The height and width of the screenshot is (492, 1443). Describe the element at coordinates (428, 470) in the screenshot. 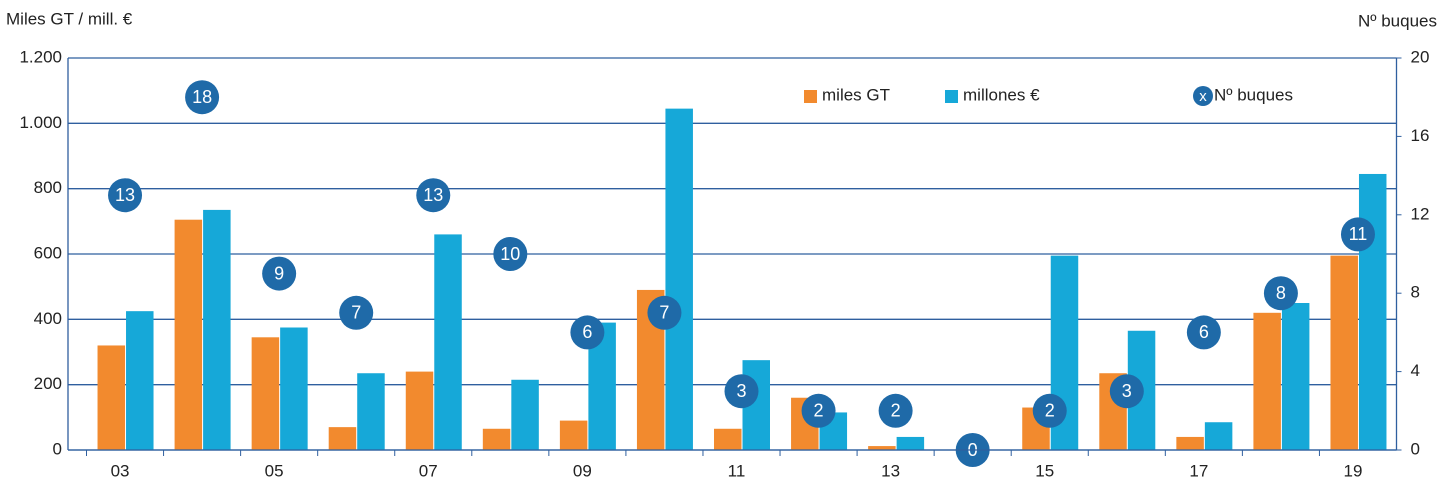

I see `x-tick-label: 07` at that location.